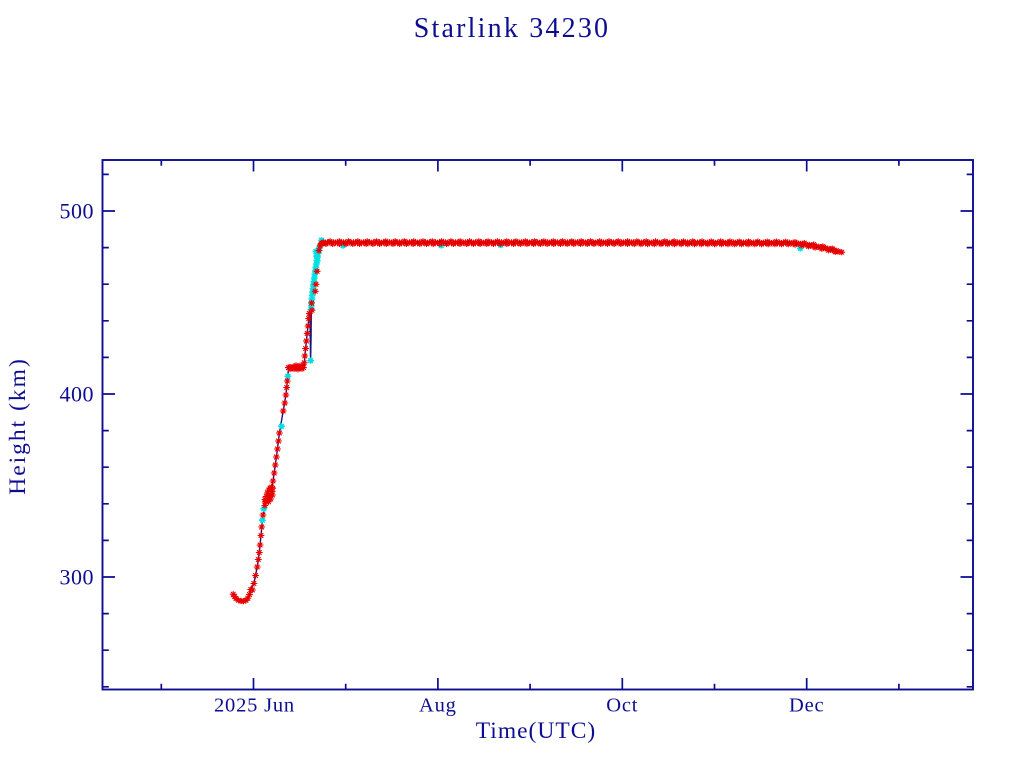 The width and height of the screenshot is (1024, 768). Describe the element at coordinates (18, 426) in the screenshot. I see `svg-text: Height (km)` at that location.